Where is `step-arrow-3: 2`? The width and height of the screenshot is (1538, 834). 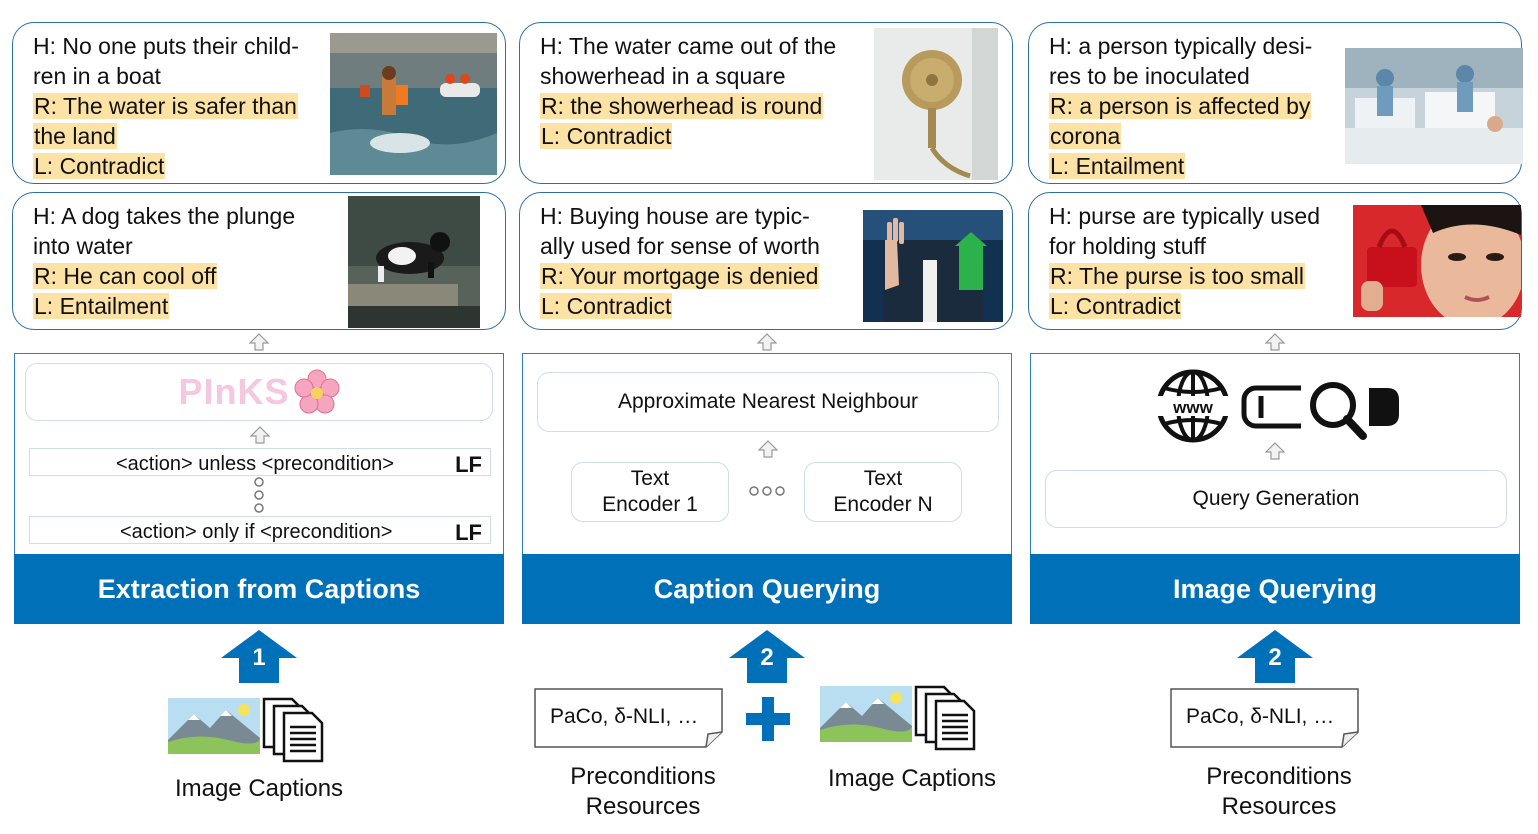 step-arrow-3: 2 is located at coordinates (1275, 656).